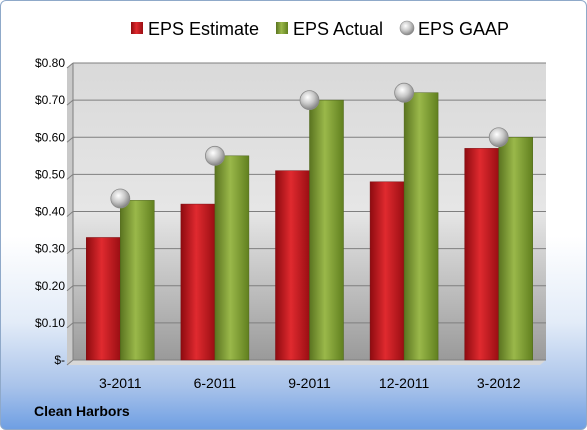 This screenshot has width=587, height=430. Describe the element at coordinates (120, 383) in the screenshot. I see `x-tick-label: 3-2011` at that location.